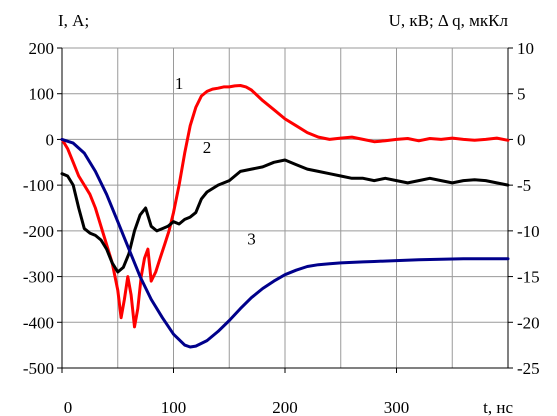 The height and width of the screenshot is (416, 557). What do you see at coordinates (528, 322) in the screenshot?
I see `y-right-tick-label: -20` at bounding box center [528, 322].